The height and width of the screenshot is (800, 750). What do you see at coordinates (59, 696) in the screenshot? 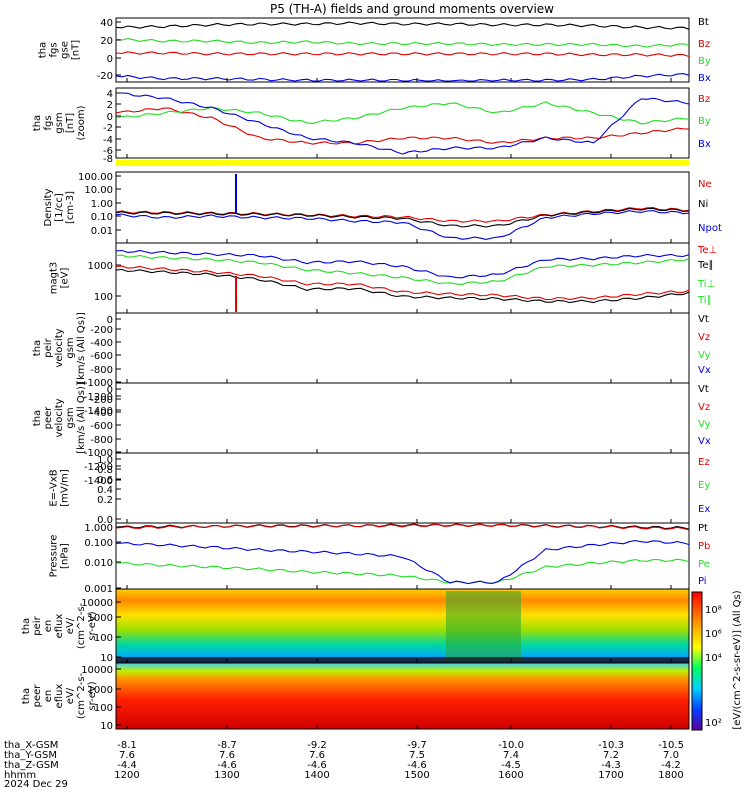
I see `y-axis-label: eflux` at bounding box center [59, 696].